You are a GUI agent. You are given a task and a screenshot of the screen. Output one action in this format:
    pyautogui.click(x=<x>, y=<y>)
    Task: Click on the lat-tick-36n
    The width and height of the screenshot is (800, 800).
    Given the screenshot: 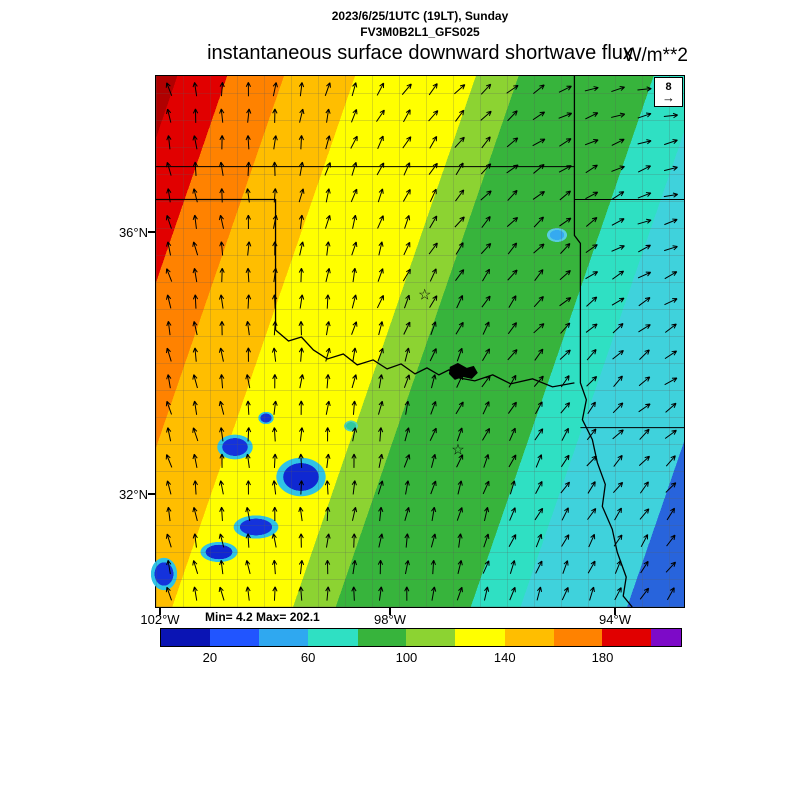 What is the action you would take?
    pyautogui.click(x=151, y=232)
    